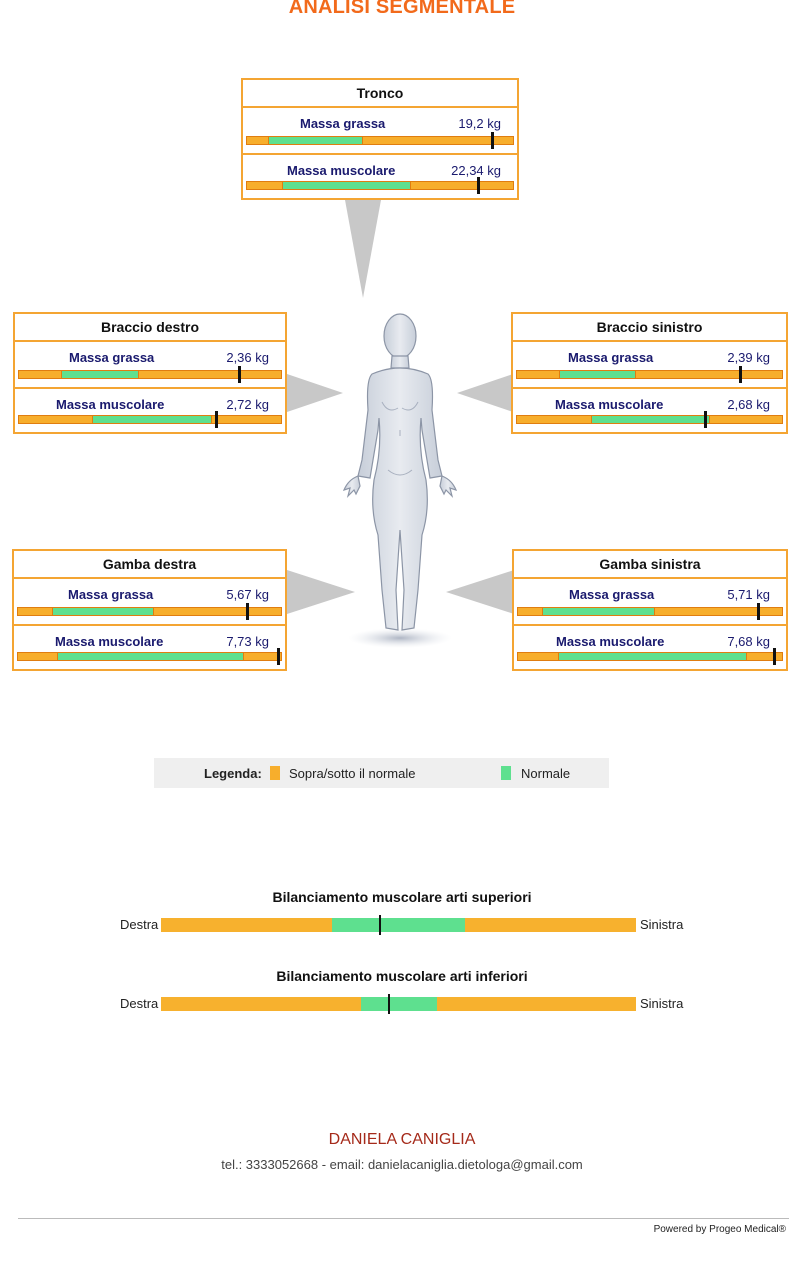 Image resolution: width=804 pixels, height=1282 pixels. I want to click on legend-title: Legenda:, so click(233, 773).